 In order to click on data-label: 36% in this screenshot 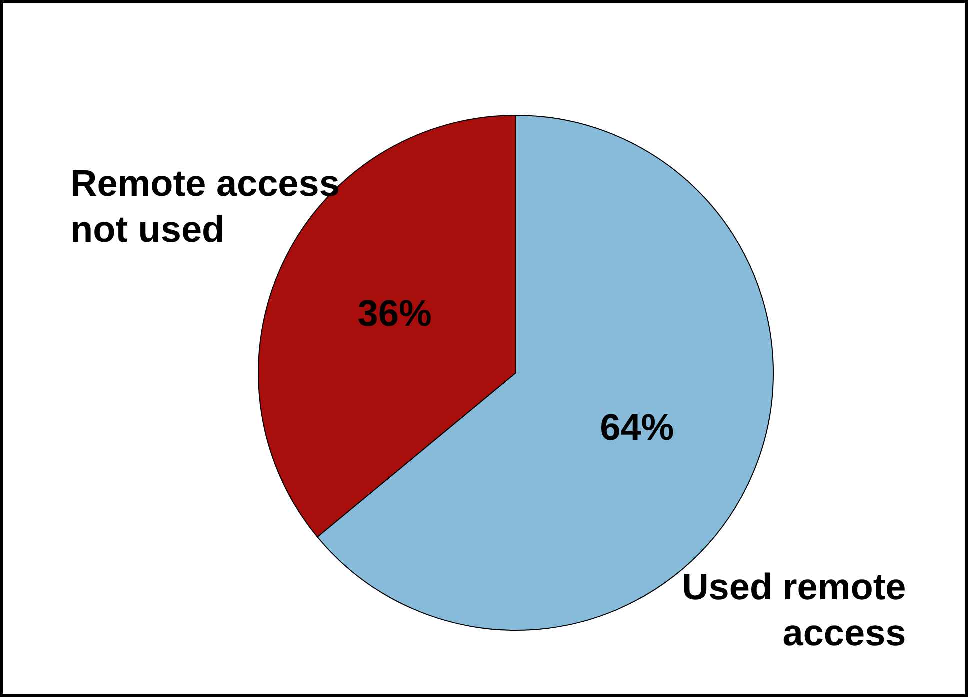, I will do `click(395, 313)`.